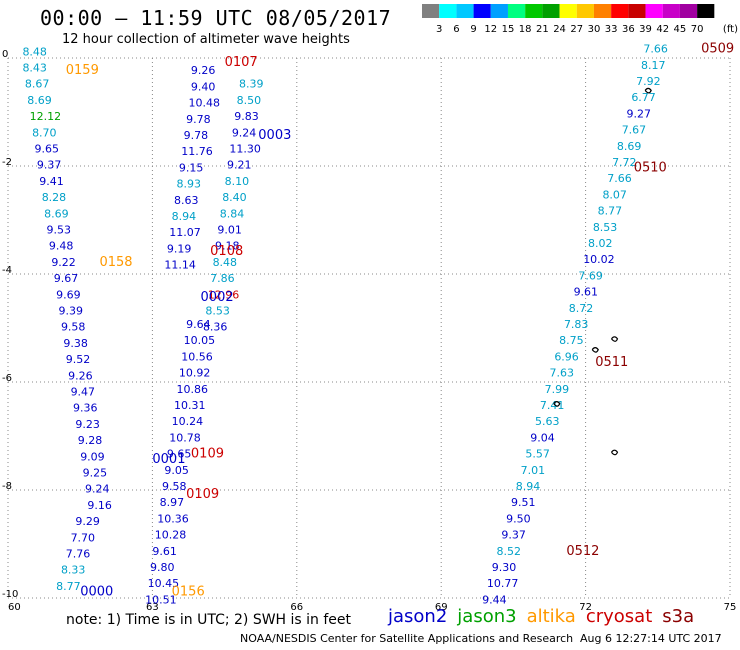  Describe the element at coordinates (251, 84) in the screenshot. I see `swh-reading: 8.39` at that location.